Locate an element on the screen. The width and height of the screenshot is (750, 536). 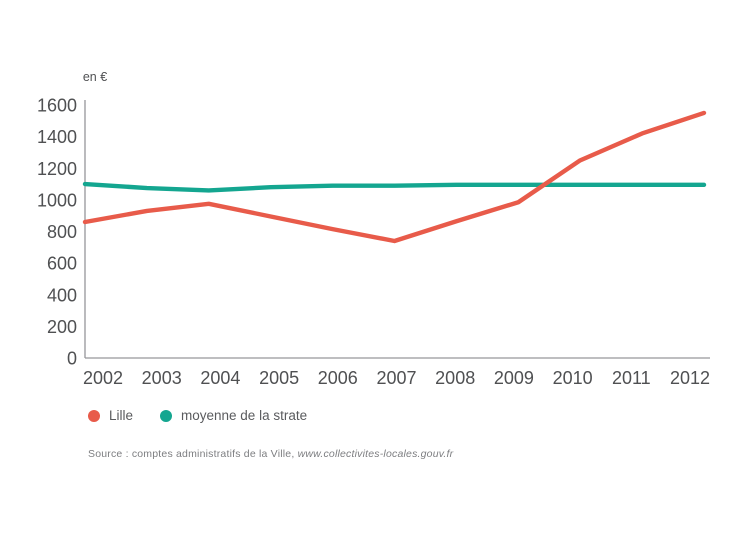
y-tick-label: 200 is located at coordinates (62, 327).